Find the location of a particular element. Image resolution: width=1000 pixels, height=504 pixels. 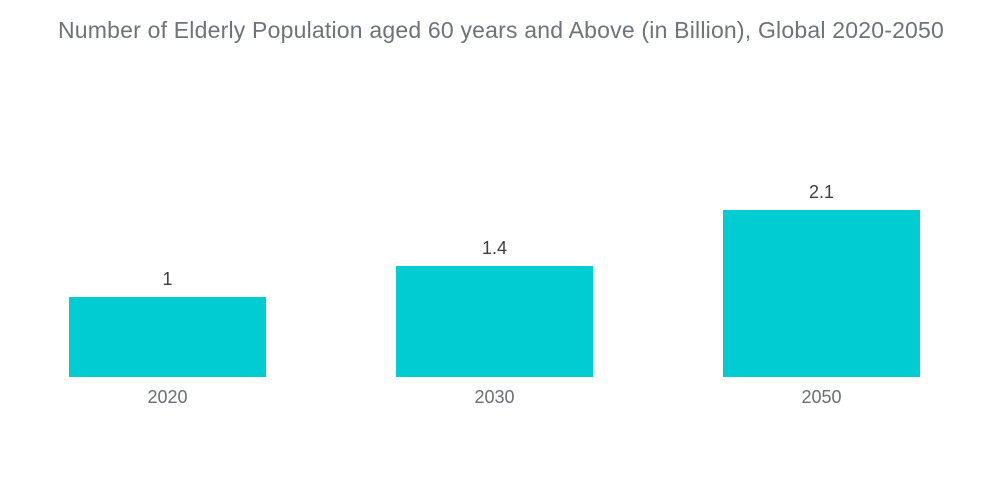

x-tick-label: 2030 is located at coordinates (494, 397).